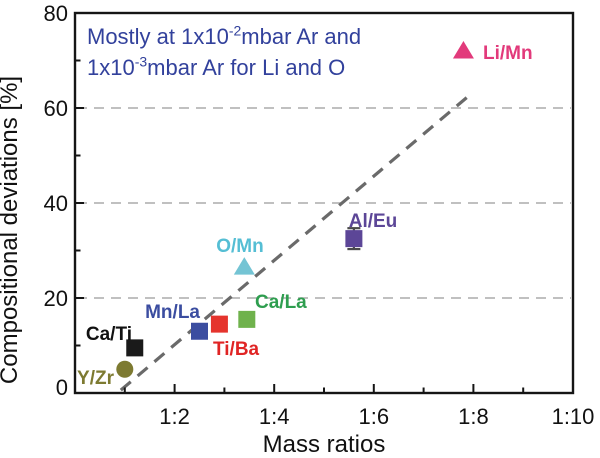  I want to click on annotation-text: 1x10, so click(111, 67).